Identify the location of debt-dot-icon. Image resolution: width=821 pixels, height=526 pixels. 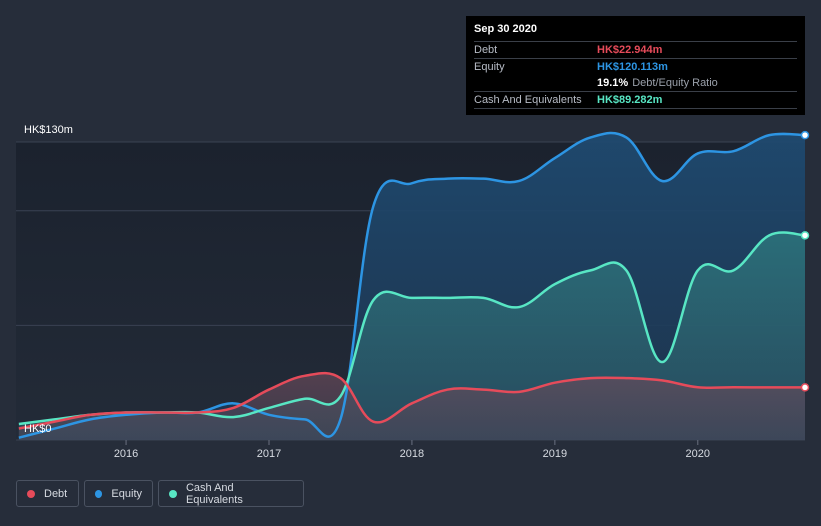
(31, 493).